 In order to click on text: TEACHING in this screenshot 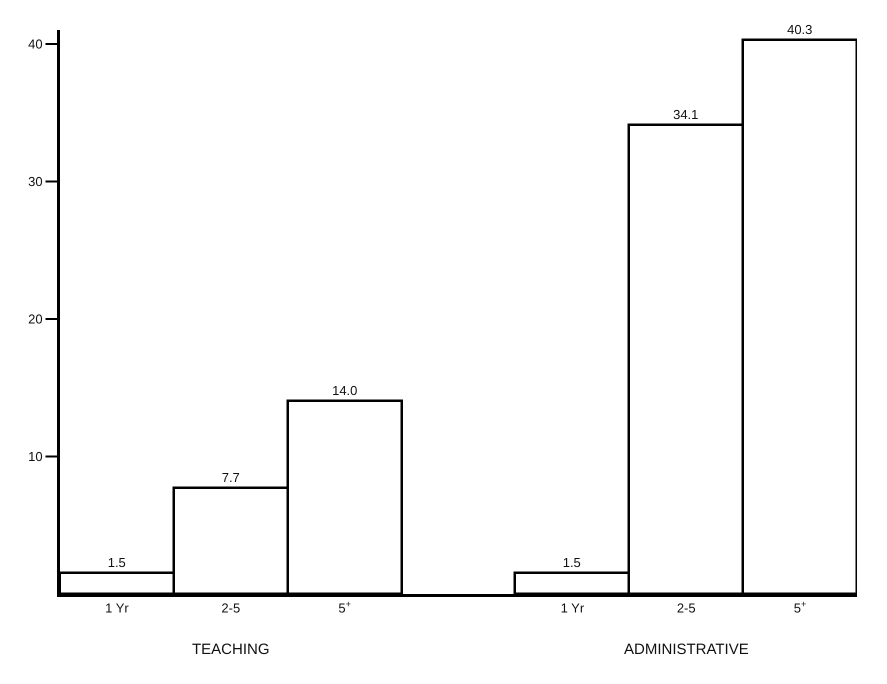, I will do `click(231, 649)`.